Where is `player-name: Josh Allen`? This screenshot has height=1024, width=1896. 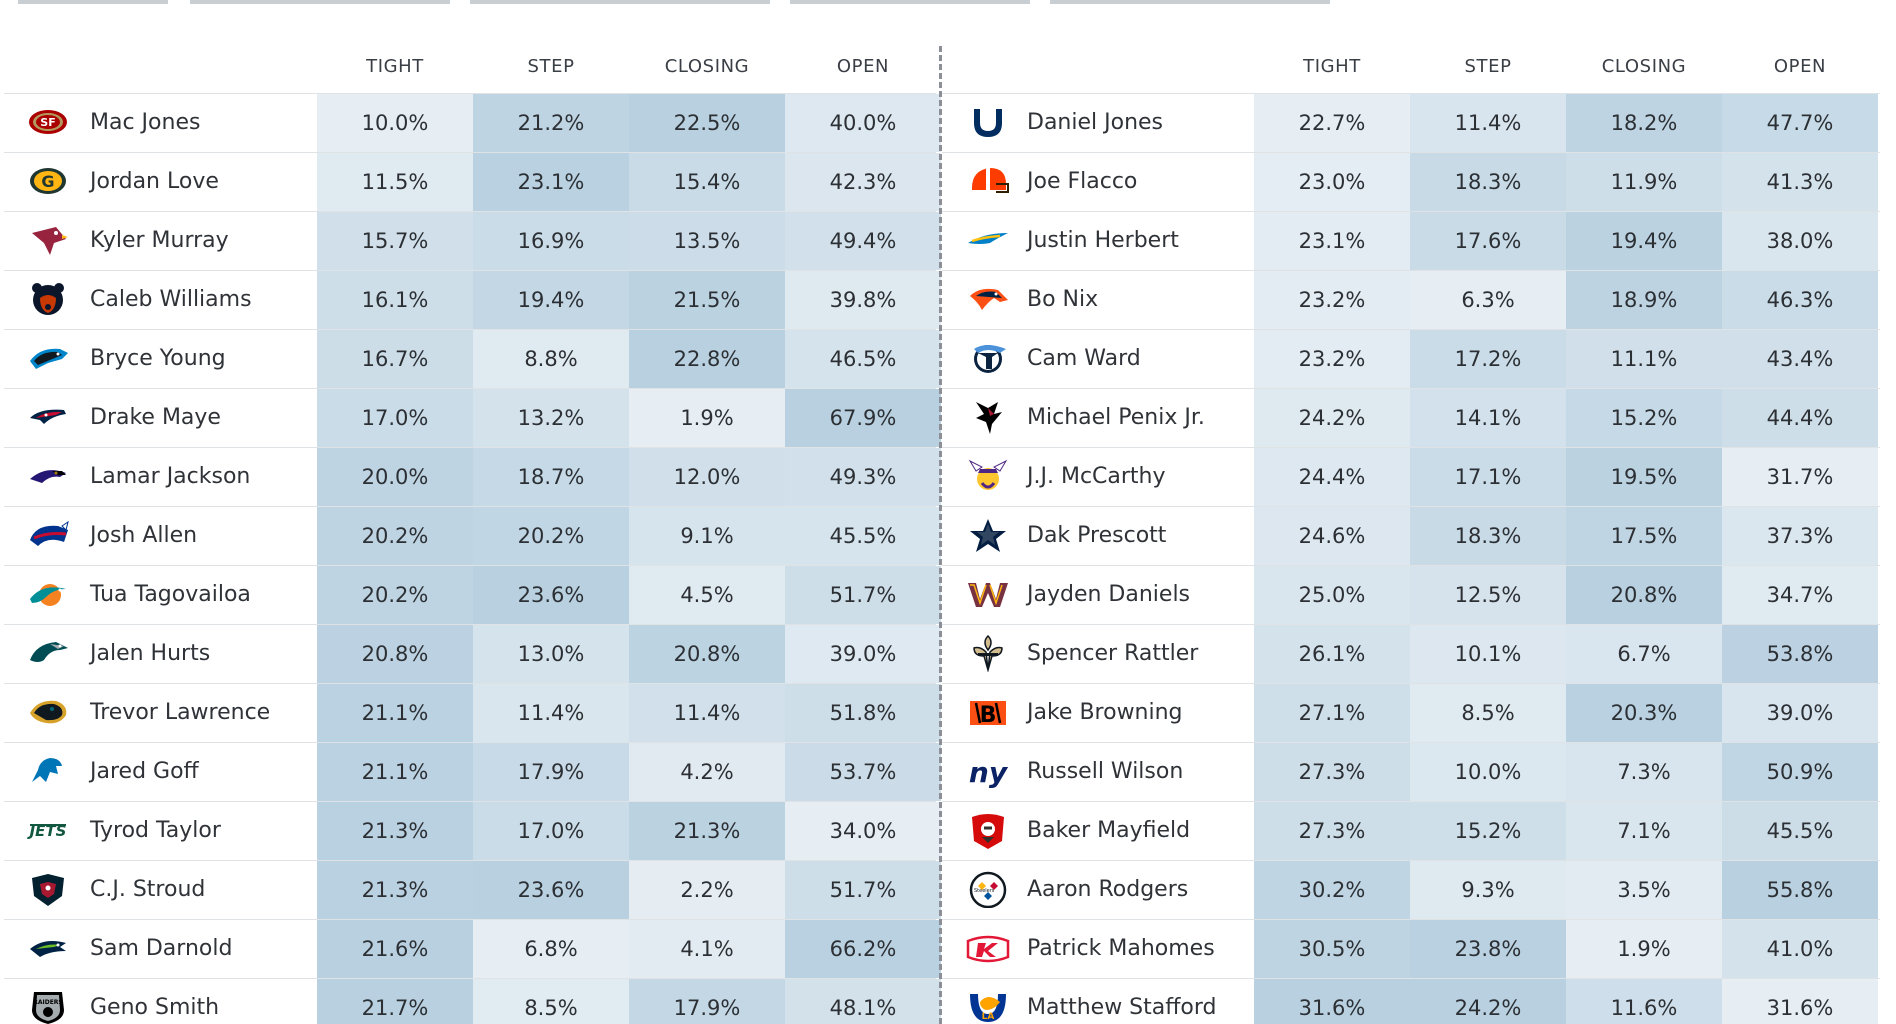 player-name: Josh Allen is located at coordinates (144, 535).